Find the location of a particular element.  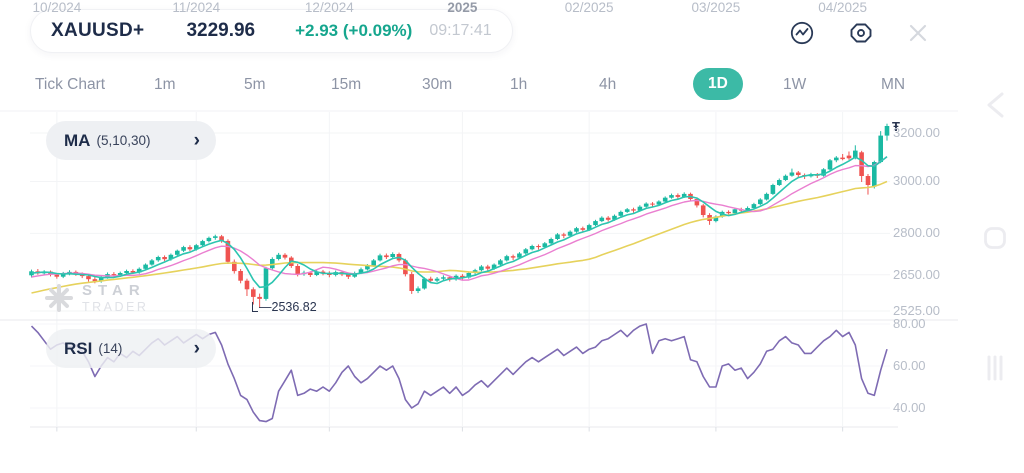

x-axis-label: 10/2024 is located at coordinates (57, 7).